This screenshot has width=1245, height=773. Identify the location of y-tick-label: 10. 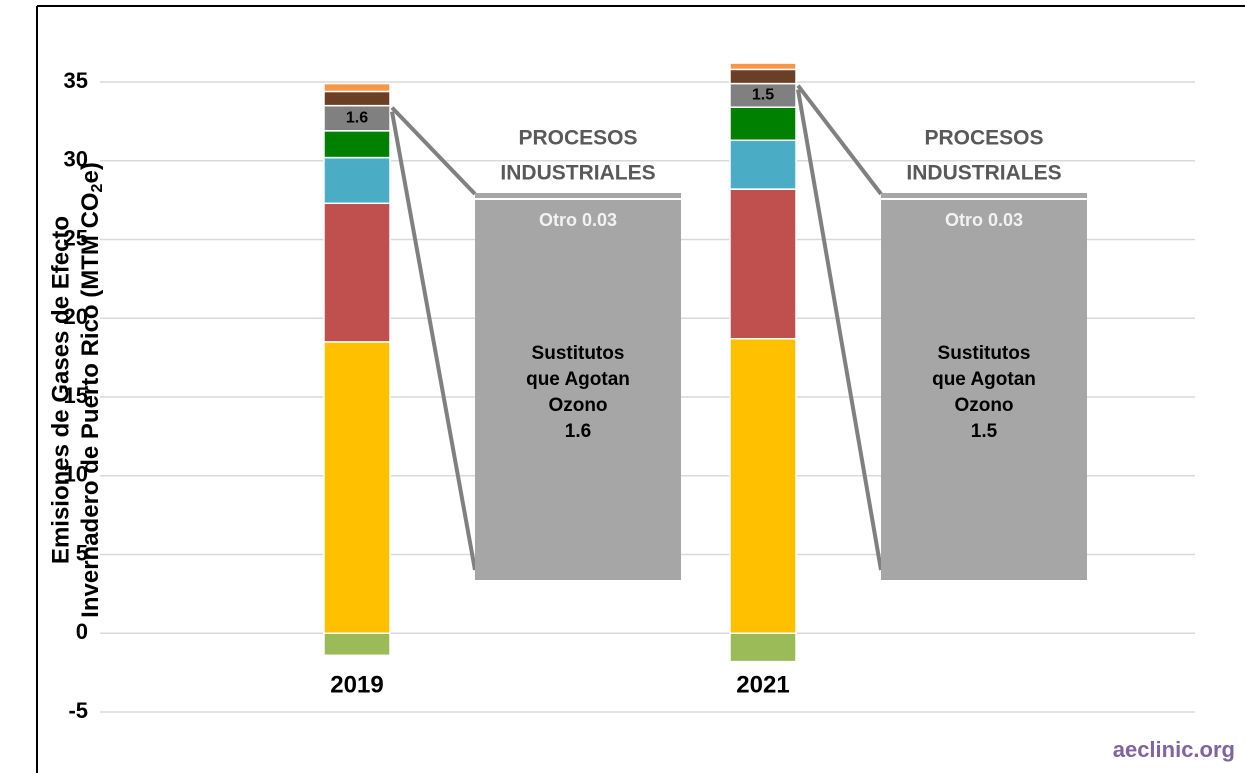
(76, 474).